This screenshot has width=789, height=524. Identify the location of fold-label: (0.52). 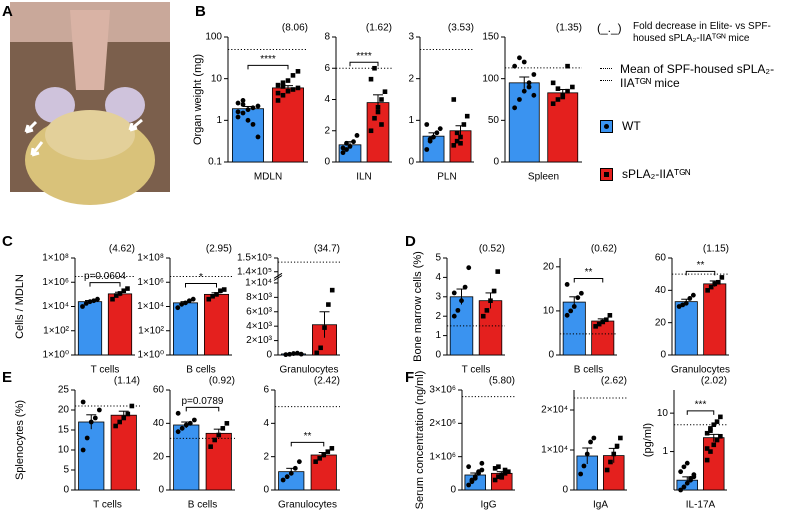
(492, 249).